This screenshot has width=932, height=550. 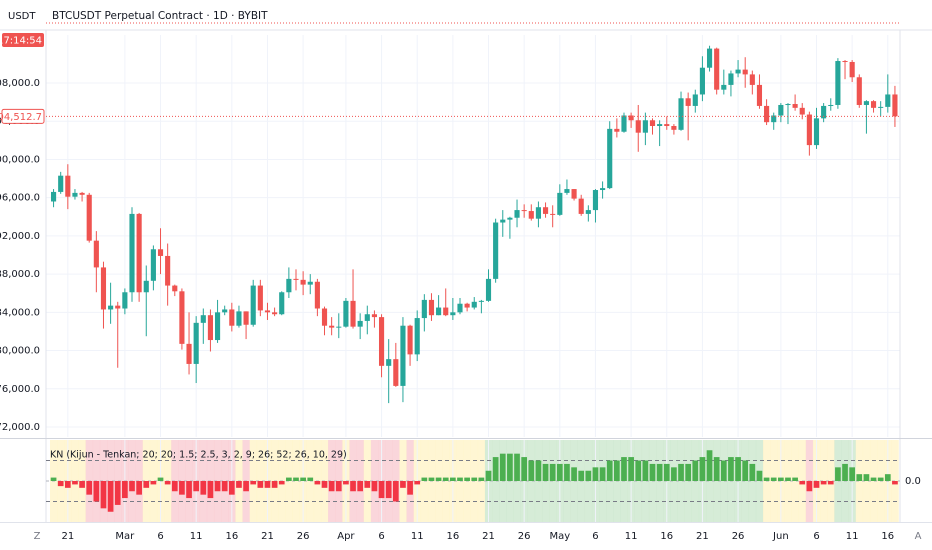 What do you see at coordinates (20, 236) in the screenshot?
I see `y-tick-label: 92,000.0` at bounding box center [20, 236].